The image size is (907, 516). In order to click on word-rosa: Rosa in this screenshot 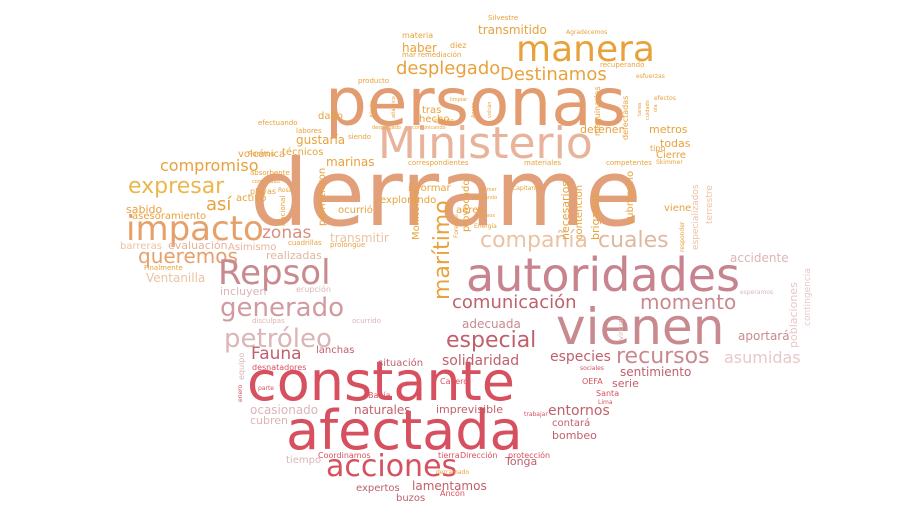, I will do `click(285, 190)`.